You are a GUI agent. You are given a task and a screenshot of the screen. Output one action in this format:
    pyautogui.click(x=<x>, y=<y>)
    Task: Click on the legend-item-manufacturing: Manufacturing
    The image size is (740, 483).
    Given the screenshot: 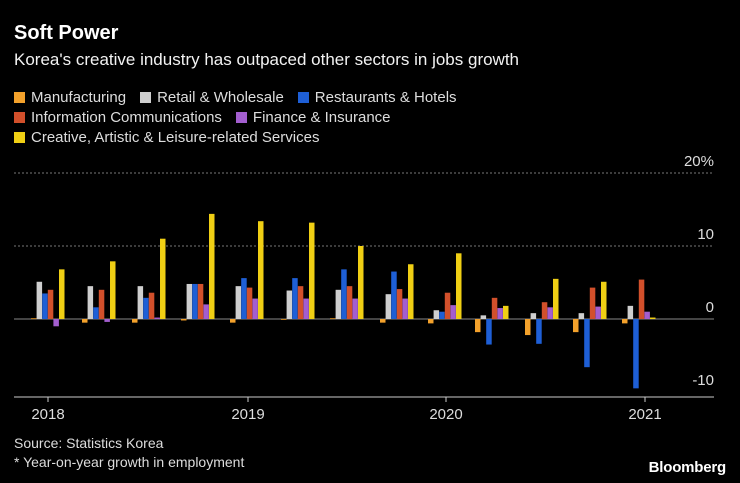 What is the action you would take?
    pyautogui.click(x=70, y=97)
    